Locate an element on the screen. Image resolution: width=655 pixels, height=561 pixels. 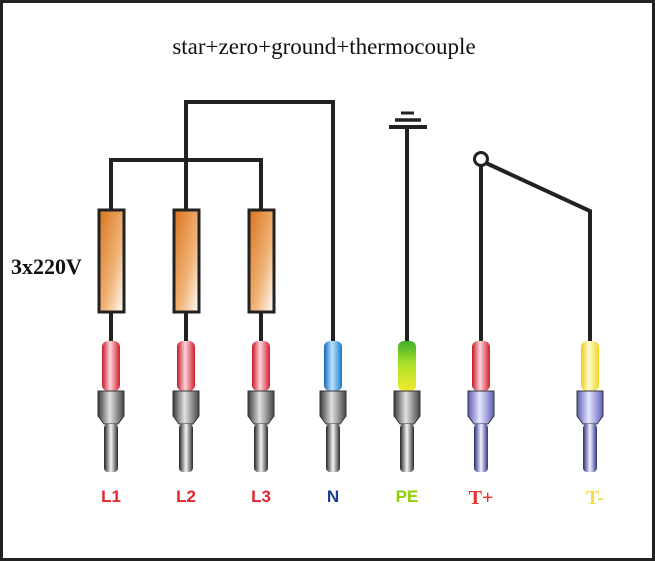
l3-sleeve is located at coordinates (261, 366).